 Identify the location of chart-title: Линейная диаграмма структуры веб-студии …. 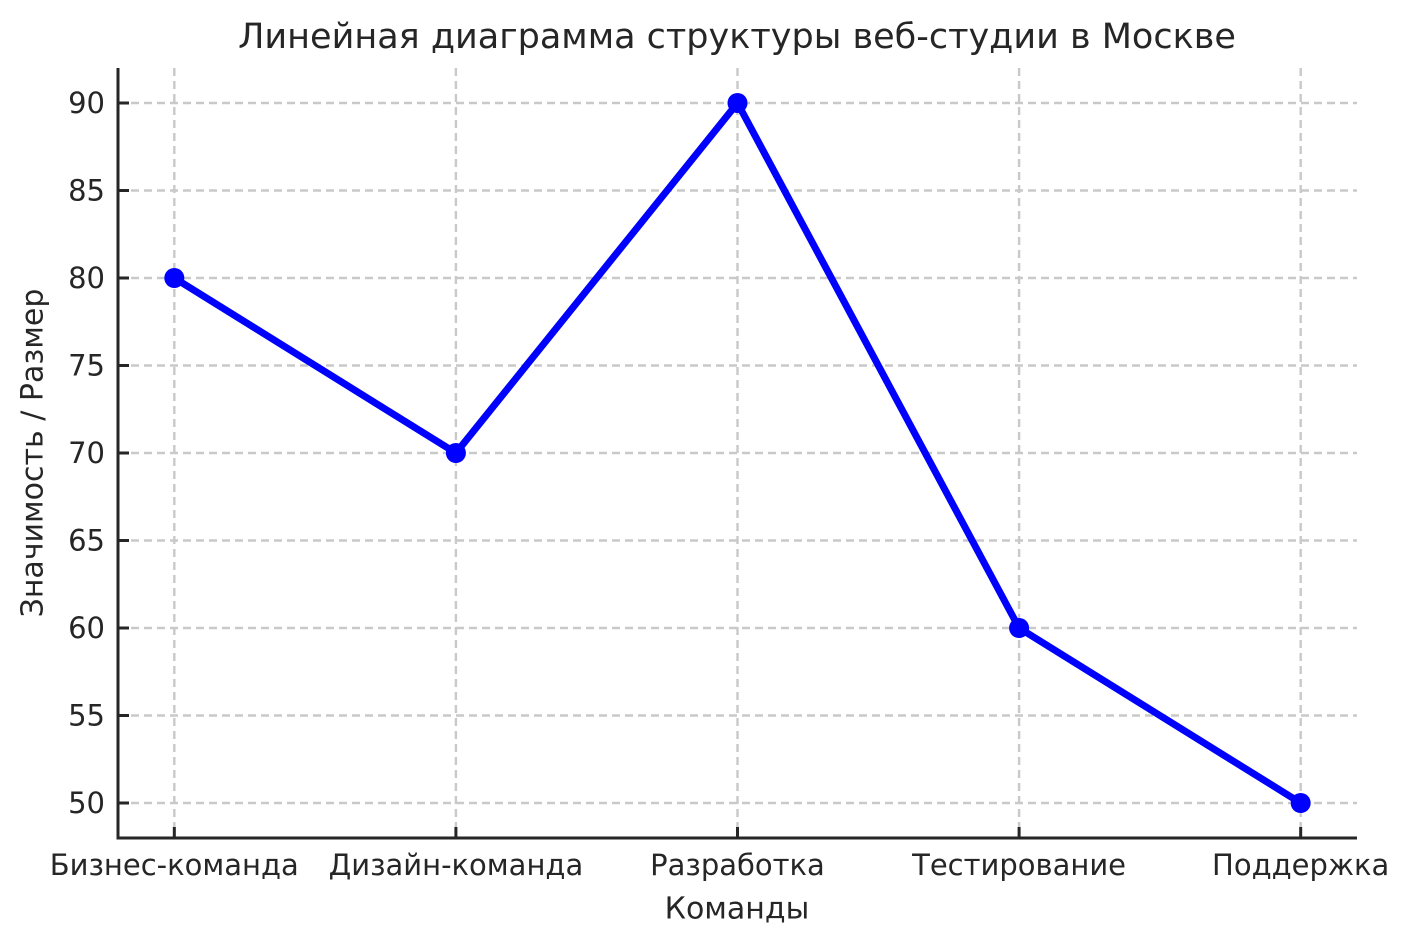
(737, 37).